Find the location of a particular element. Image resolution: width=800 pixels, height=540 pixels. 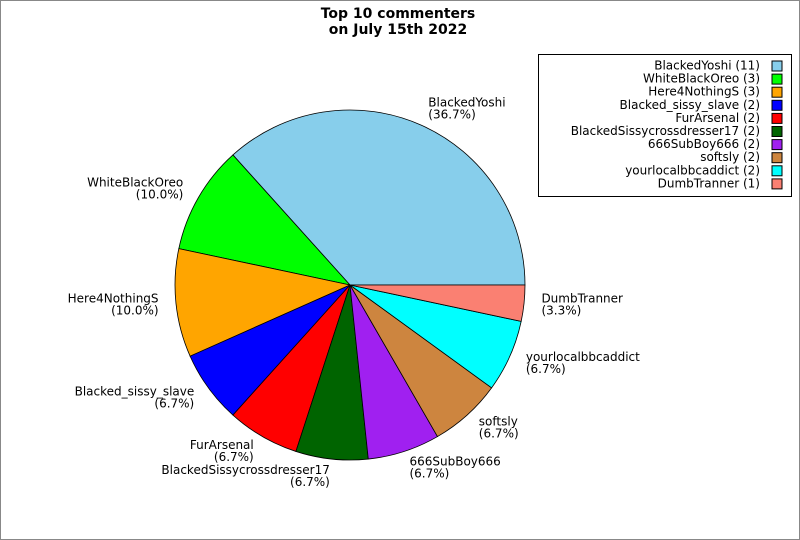

legend-label: WhiteBlackOreo (3) is located at coordinates (701, 79).